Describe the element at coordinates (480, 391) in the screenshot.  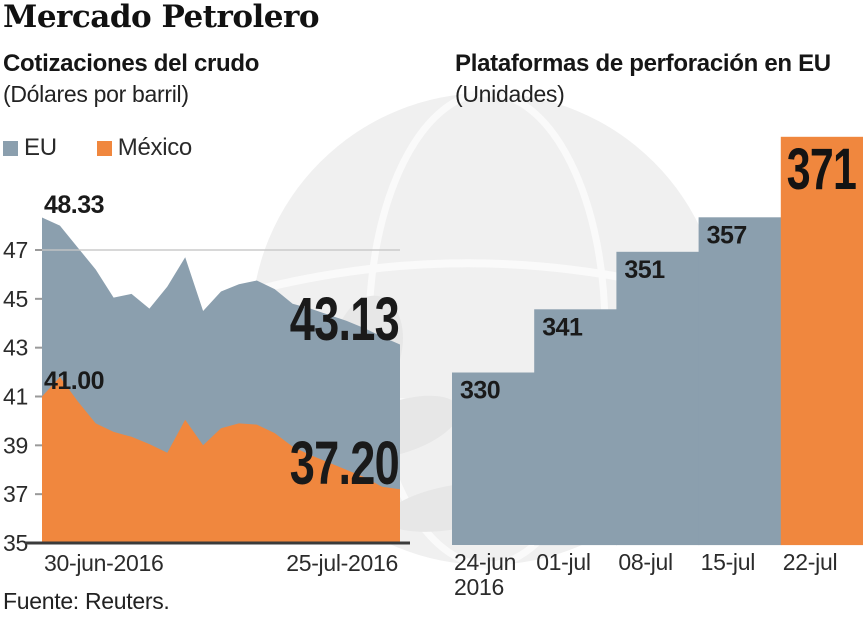
I see `svg-text: 330` at that location.